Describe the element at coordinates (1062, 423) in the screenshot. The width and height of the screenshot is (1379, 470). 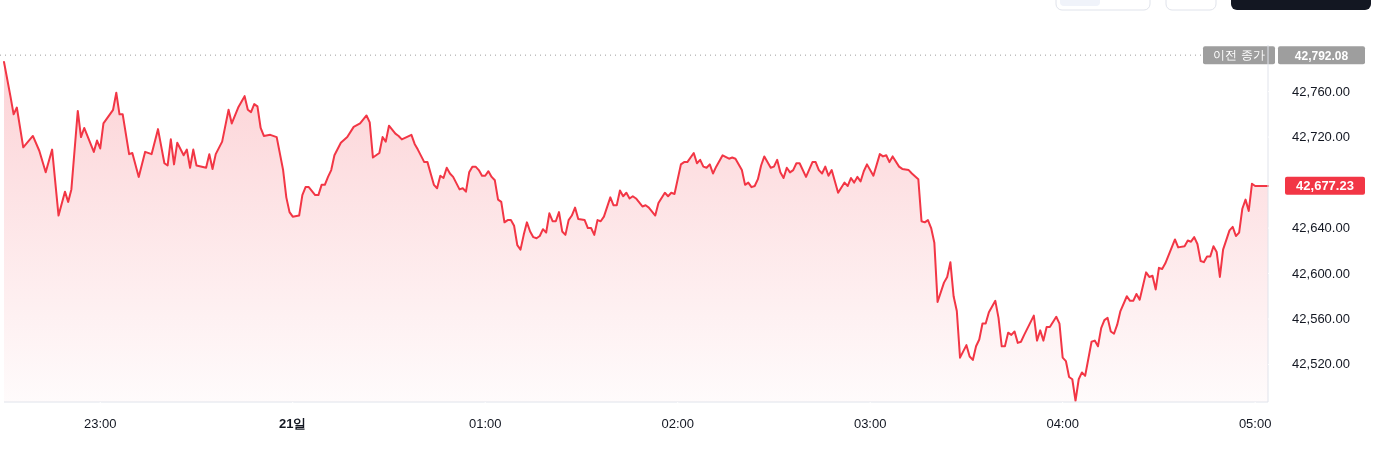
I see `x-tick-label: 04:00` at that location.